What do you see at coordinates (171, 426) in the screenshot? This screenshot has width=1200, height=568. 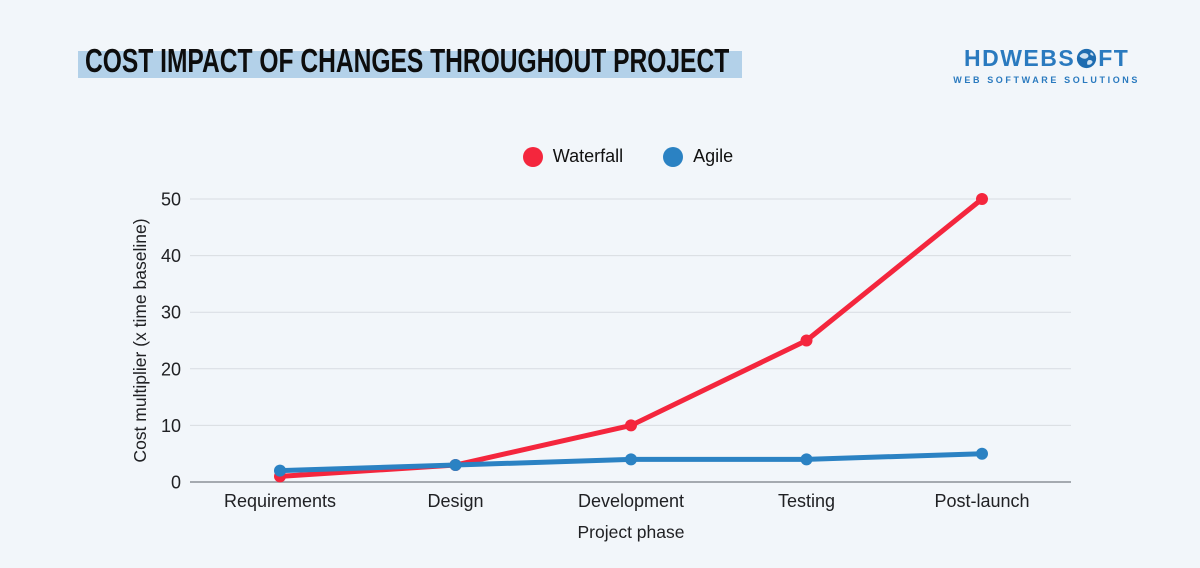 I see `svg-text: 10` at bounding box center [171, 426].